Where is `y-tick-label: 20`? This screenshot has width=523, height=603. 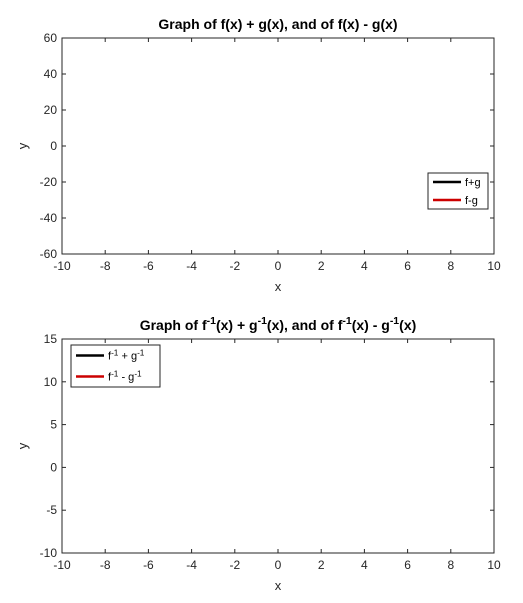 y-tick-label: 20 is located at coordinates (51, 110).